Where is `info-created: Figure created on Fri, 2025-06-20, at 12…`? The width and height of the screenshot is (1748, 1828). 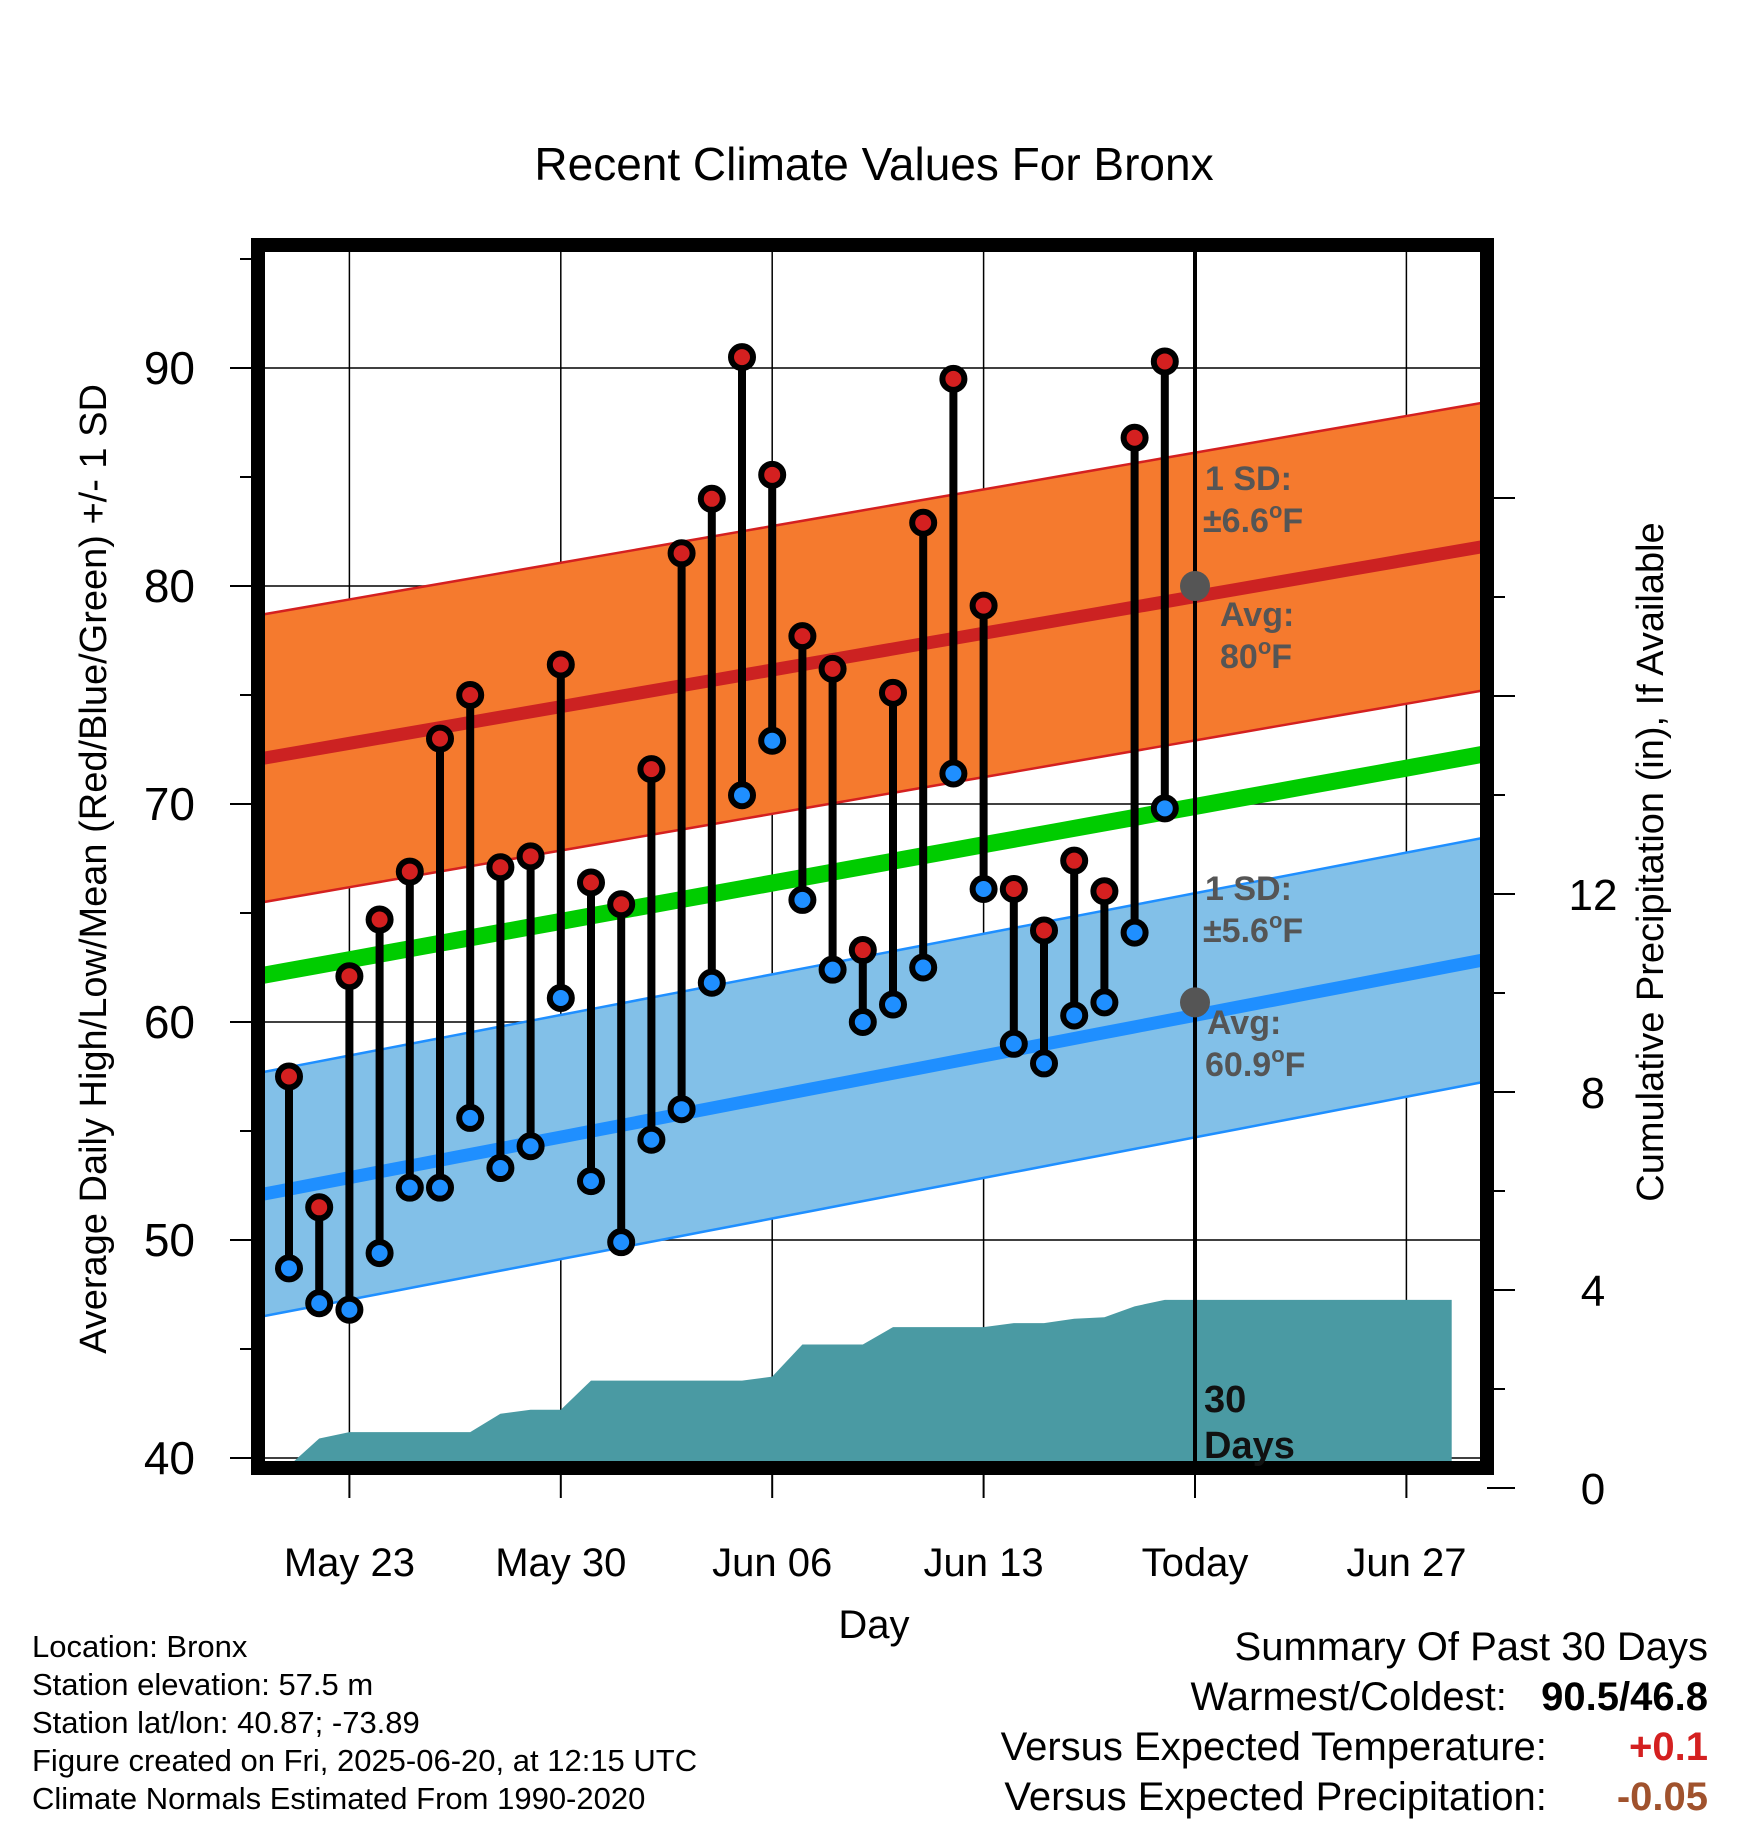 info-created: Figure created on Fri, 2025-06-20, at 12… is located at coordinates (365, 1760).